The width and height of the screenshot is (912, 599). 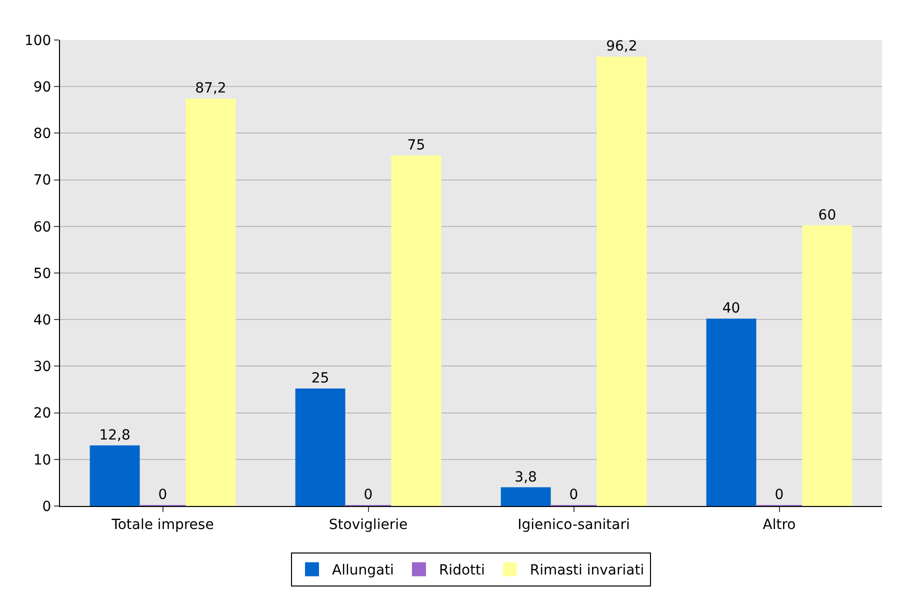 I want to click on text: 60, so click(x=827, y=215).